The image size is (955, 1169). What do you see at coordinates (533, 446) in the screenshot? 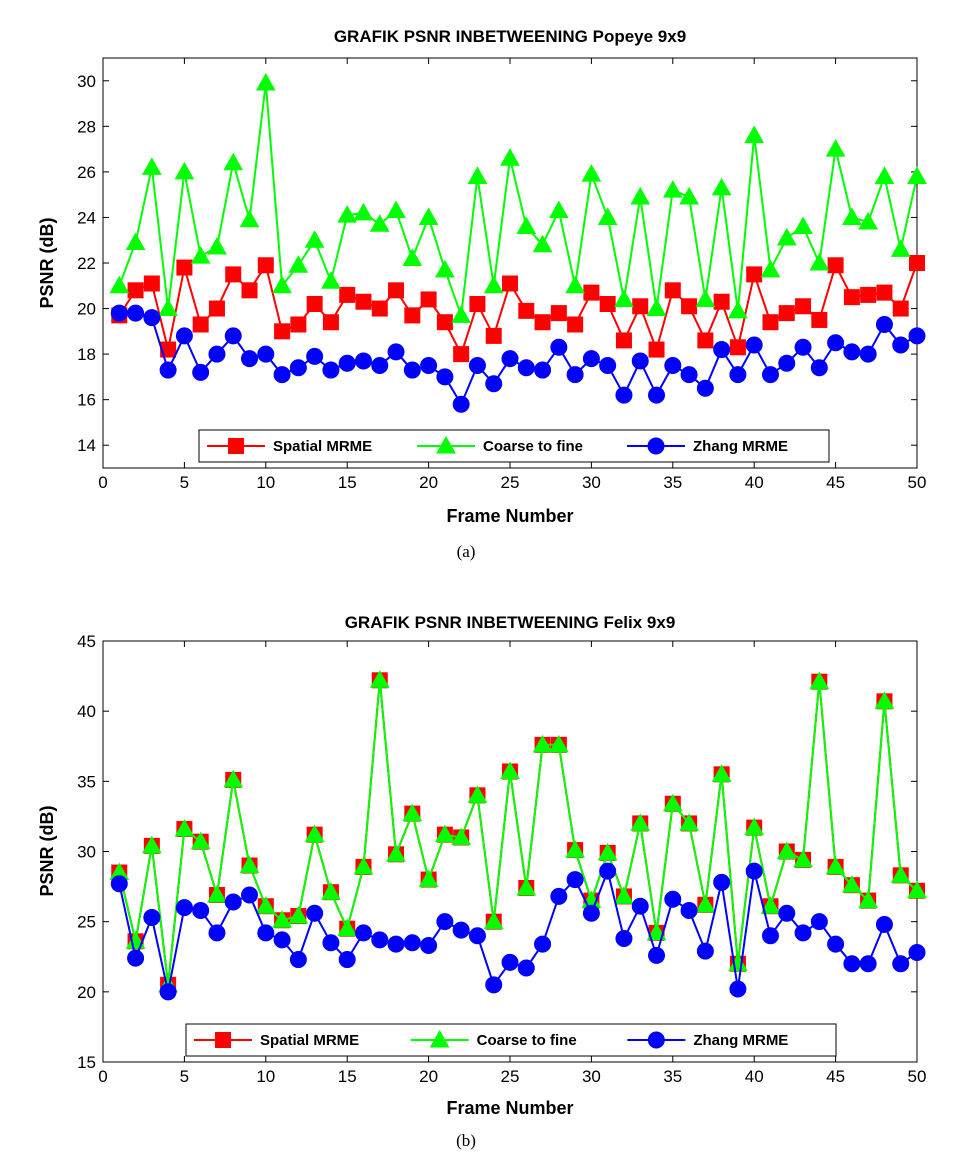
I see `legend-label: Coarse to fine` at bounding box center [533, 446].